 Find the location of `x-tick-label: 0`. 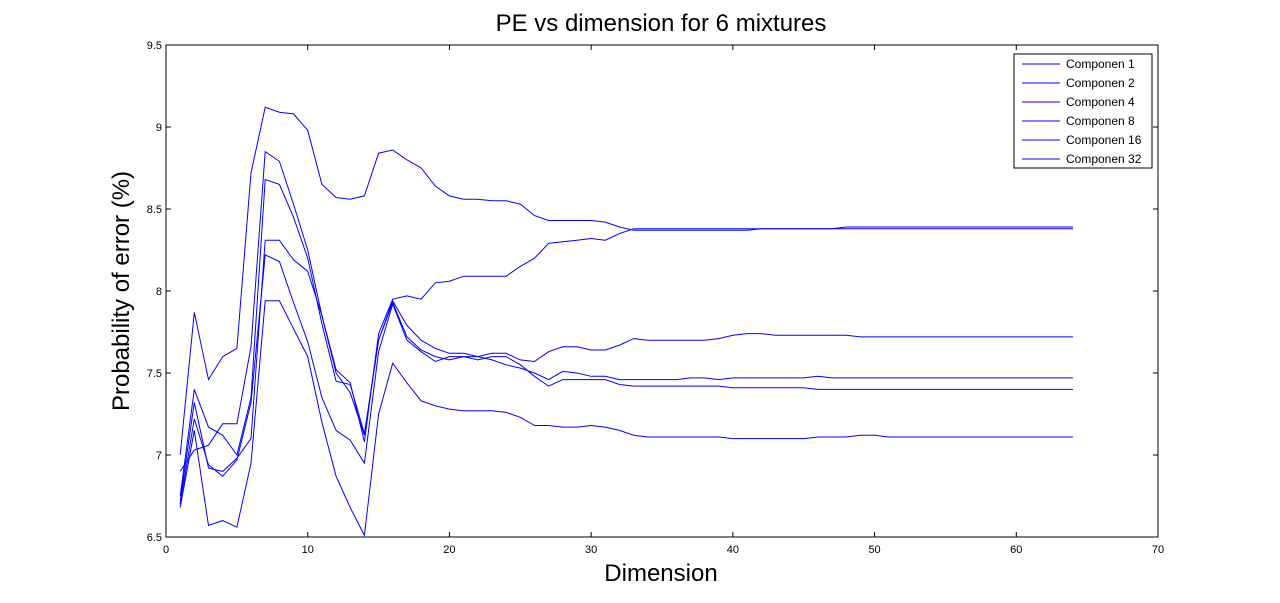

x-tick-label: 0 is located at coordinates (166, 550).